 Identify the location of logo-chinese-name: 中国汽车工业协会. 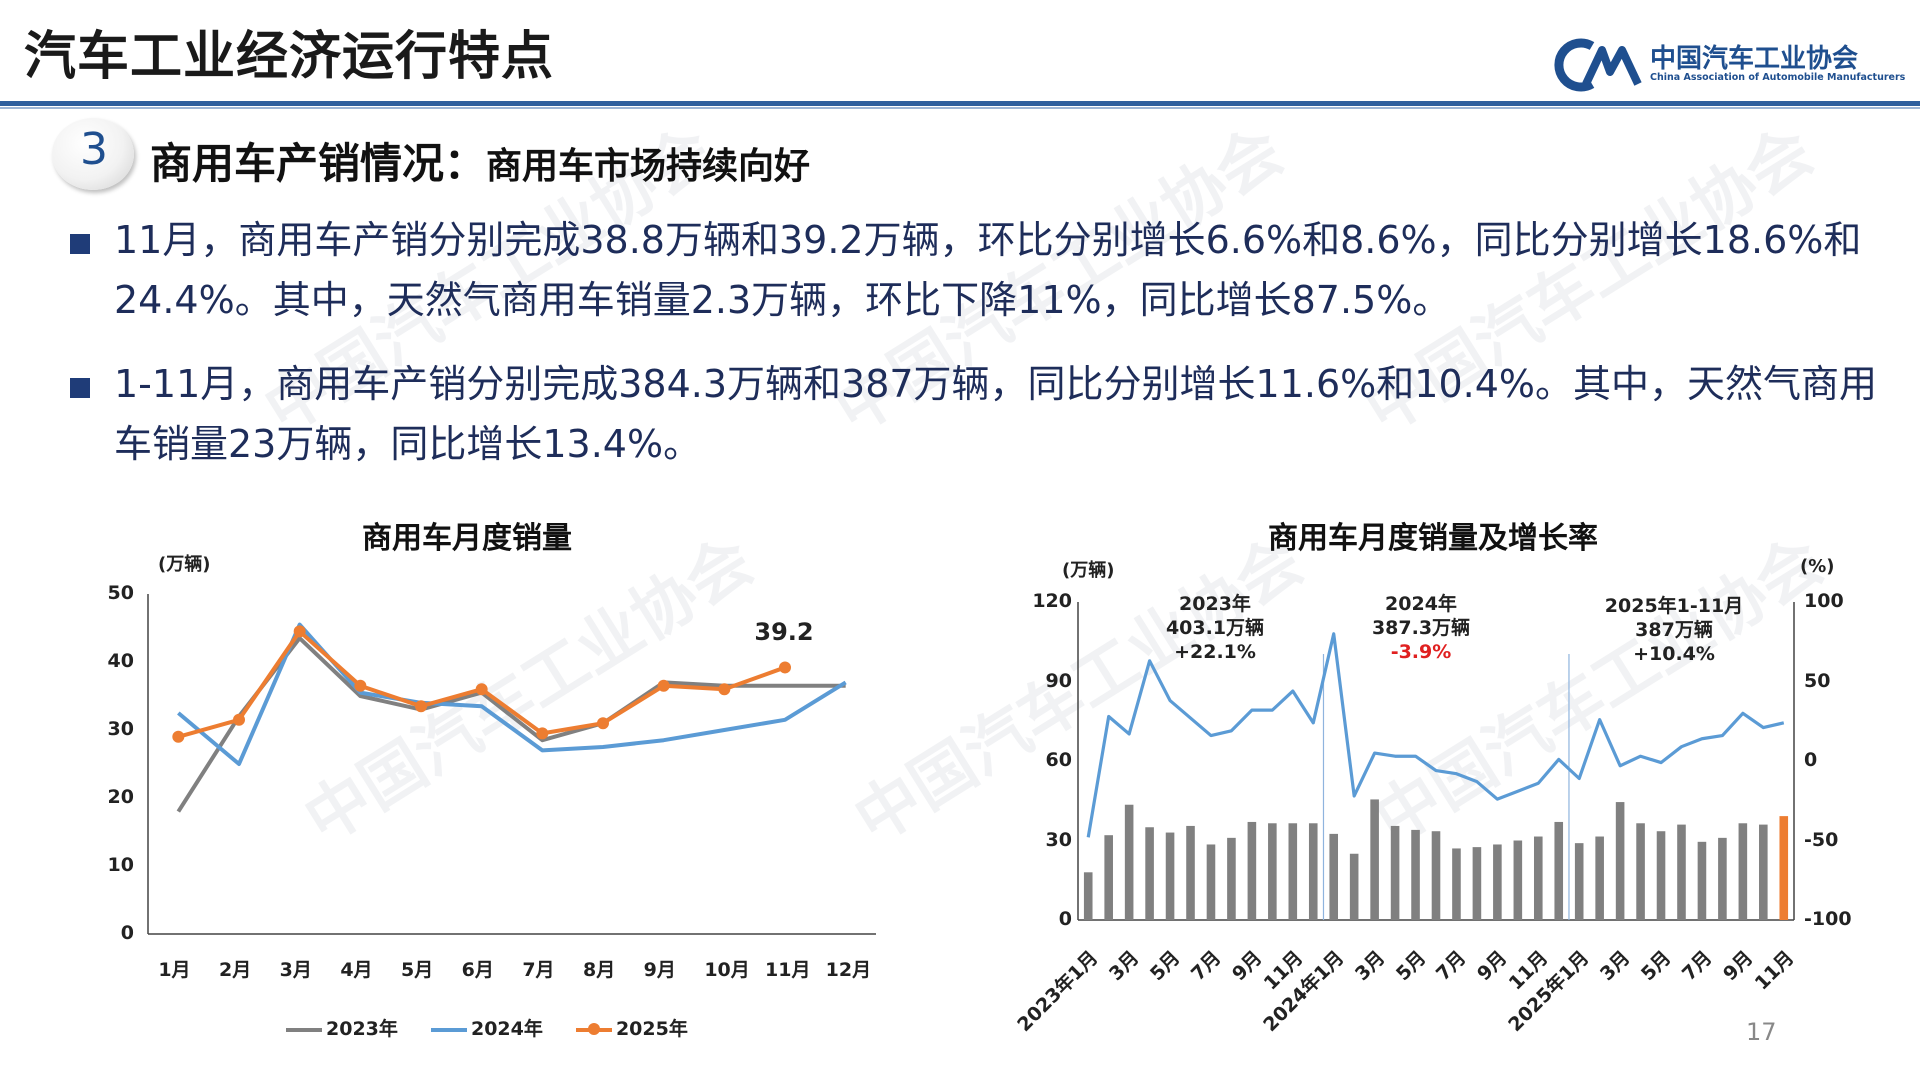
(1754, 59).